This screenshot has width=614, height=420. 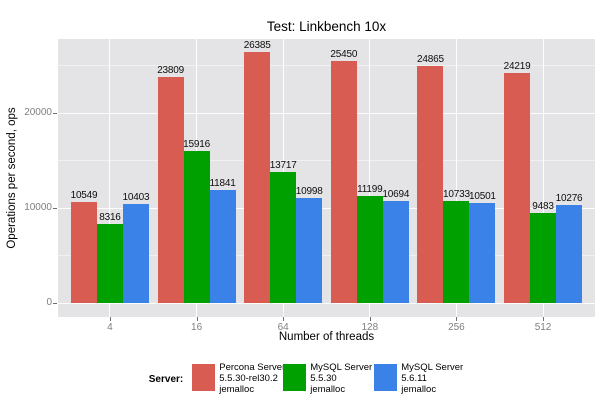 What do you see at coordinates (326, 26) in the screenshot?
I see `chart-title: Test: Linkbench 10x` at bounding box center [326, 26].